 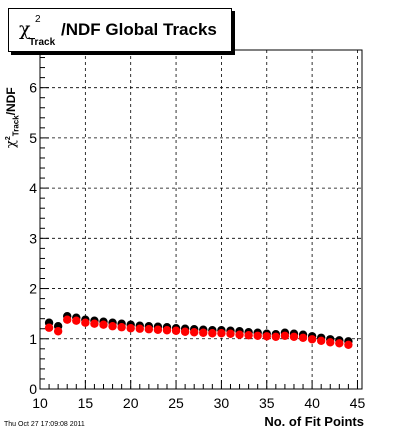 I want to click on x-axis-label: No. of Fit Points, so click(x=314, y=421).